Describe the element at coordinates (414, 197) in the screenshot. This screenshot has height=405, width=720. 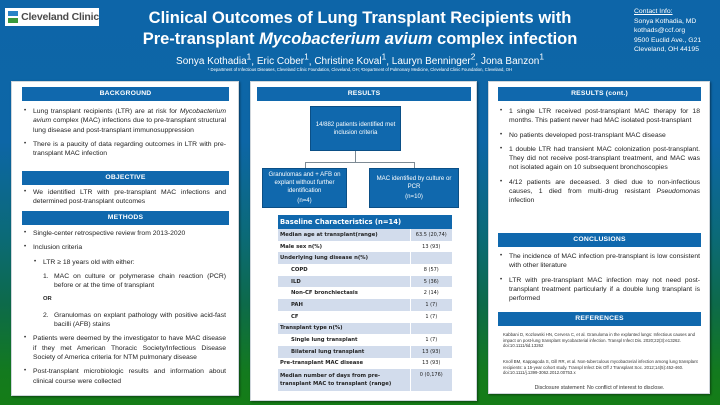
I see `flowchart-right-count: (n=10)` at that location.